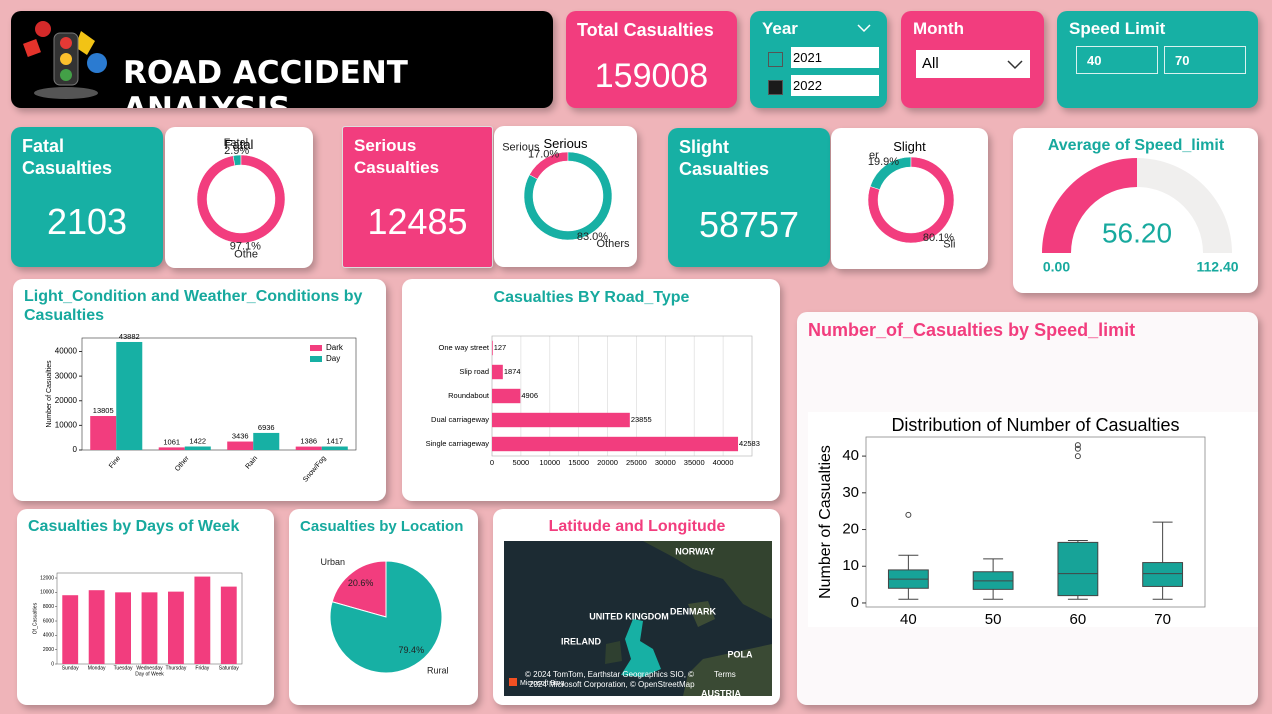 Image resolution: width=1272 pixels, height=714 pixels. I want to click on value-label: 97.1%, so click(245, 247).